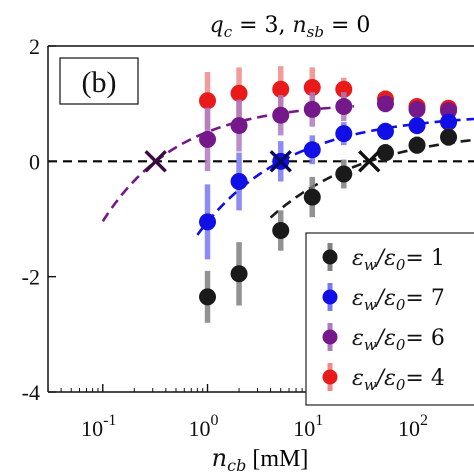  Describe the element at coordinates (31, 277) in the screenshot. I see `y-tick-label: -2` at that location.